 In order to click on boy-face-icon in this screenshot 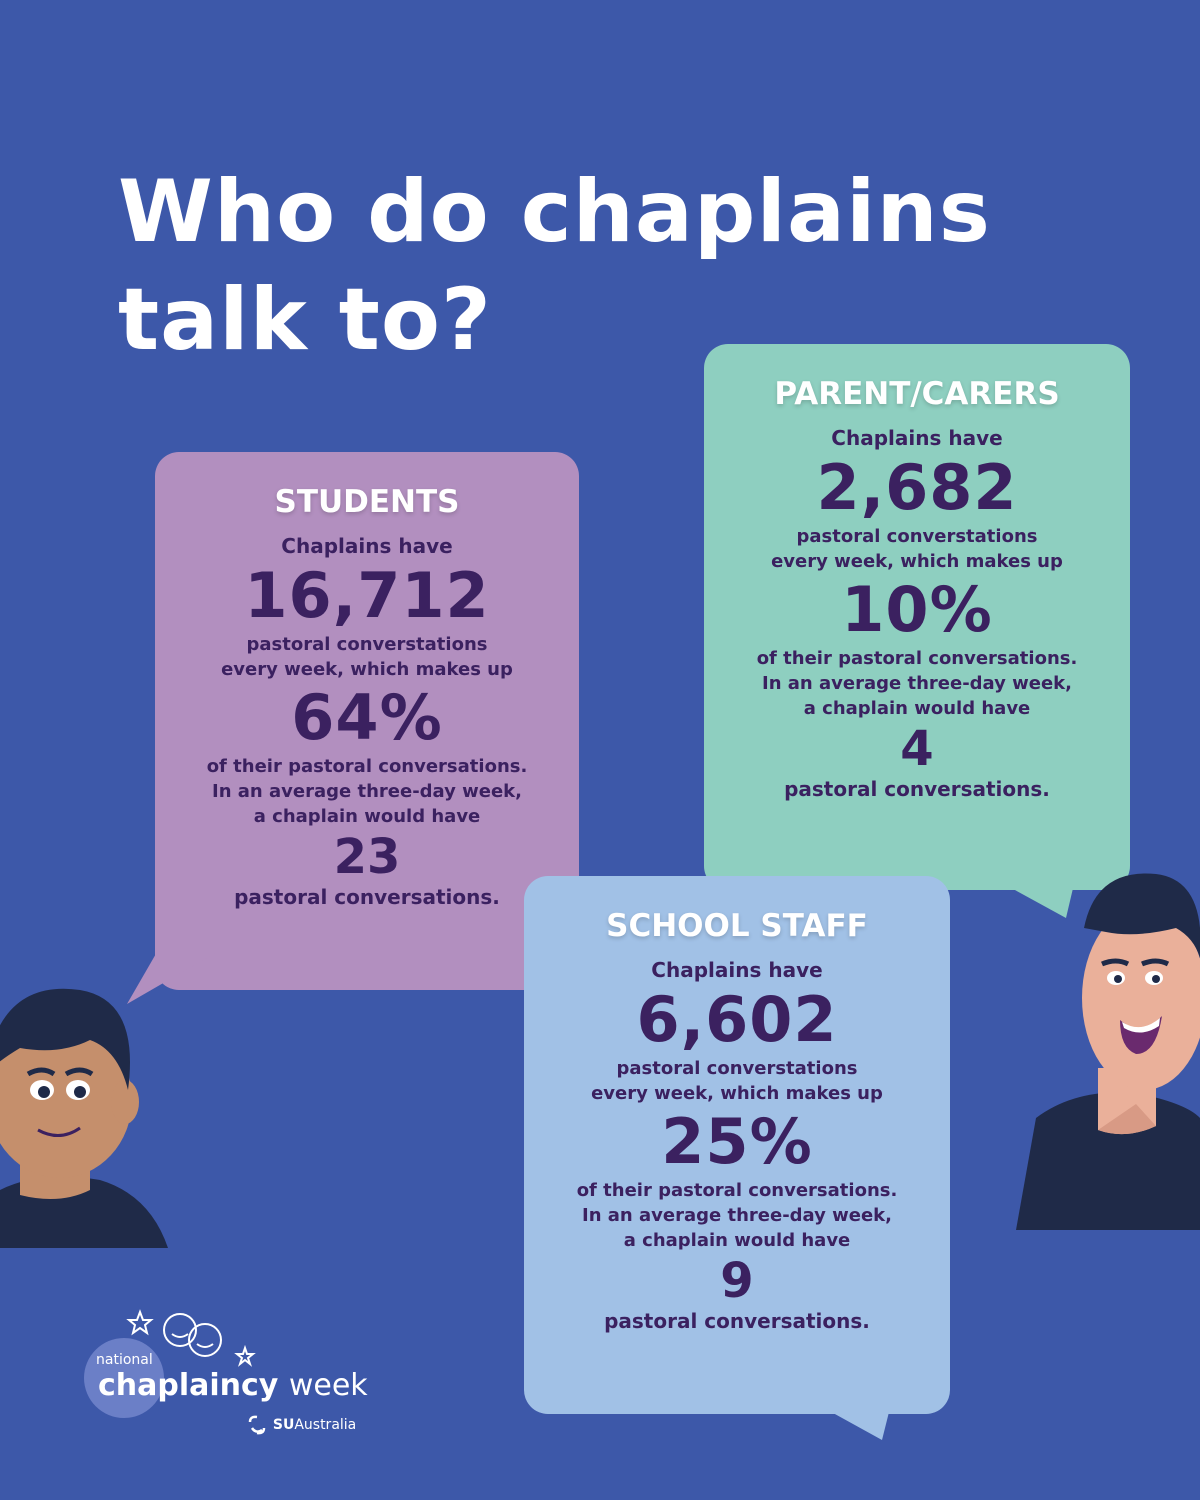, I will do `click(84, 1118)`.